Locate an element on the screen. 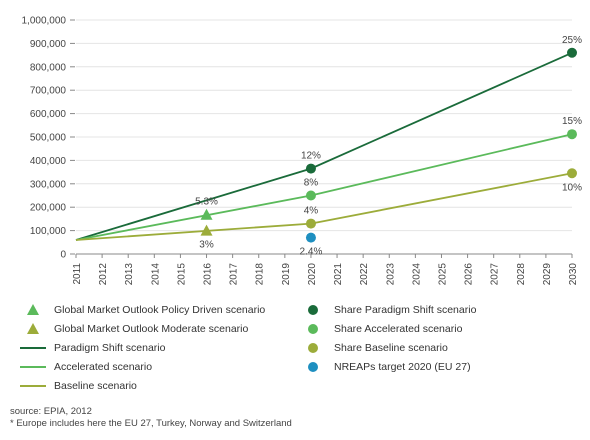 The image size is (590, 440). x-tick-label: 2013 is located at coordinates (129, 274).